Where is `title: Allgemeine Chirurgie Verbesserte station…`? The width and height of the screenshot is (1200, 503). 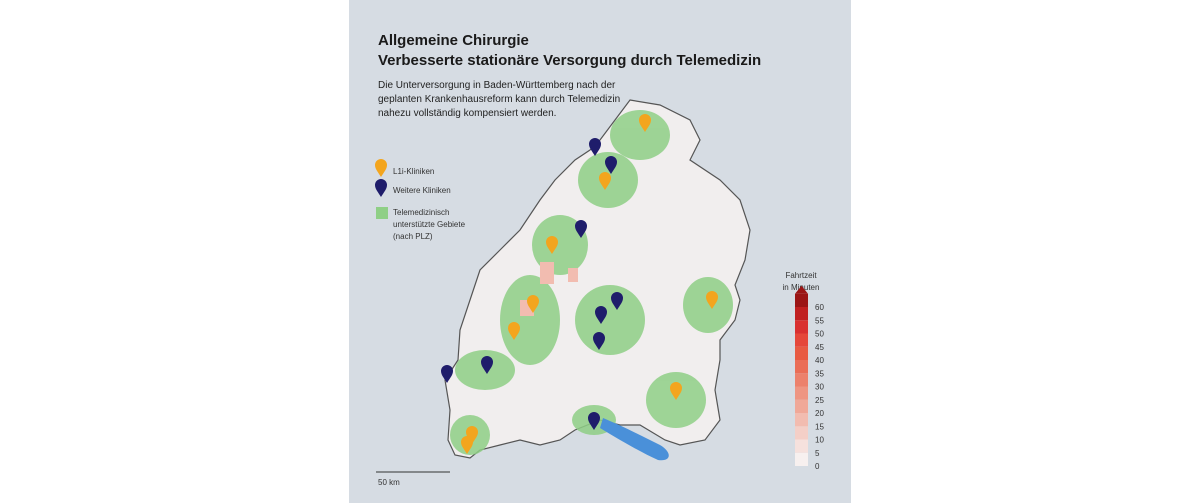
title: Allgemeine Chirurgie Verbesserte station… is located at coordinates (569, 75).